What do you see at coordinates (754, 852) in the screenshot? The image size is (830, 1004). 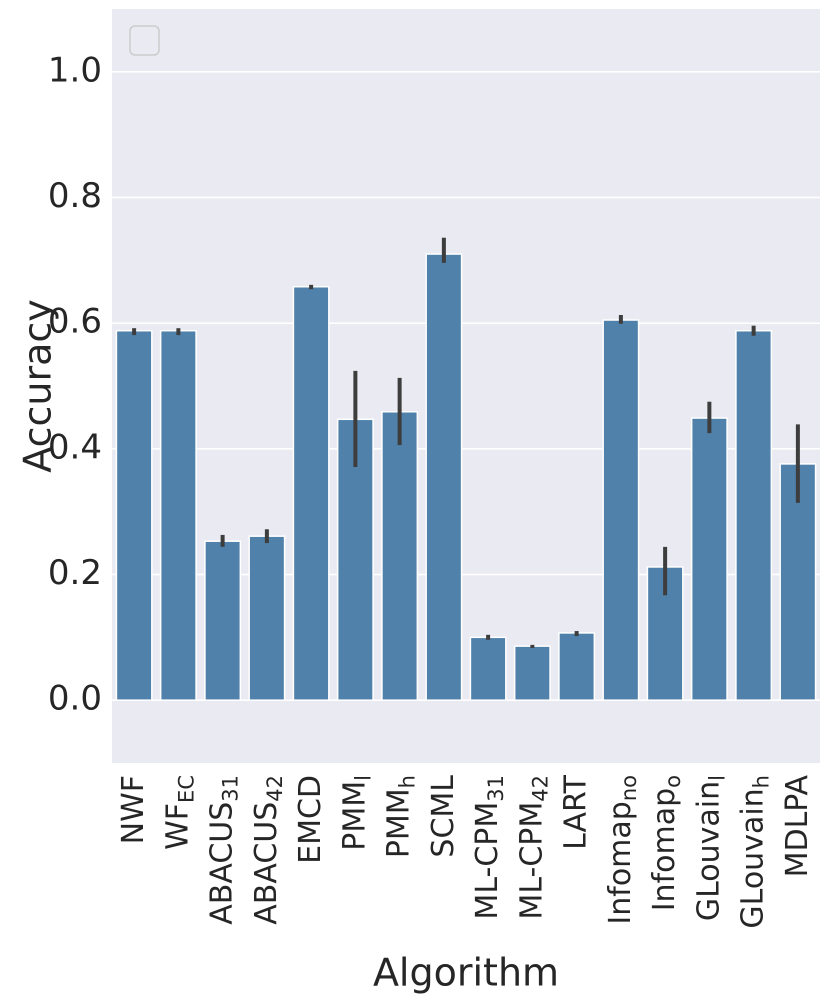 I see `x-tick-label: GLouvainh` at bounding box center [754, 852].